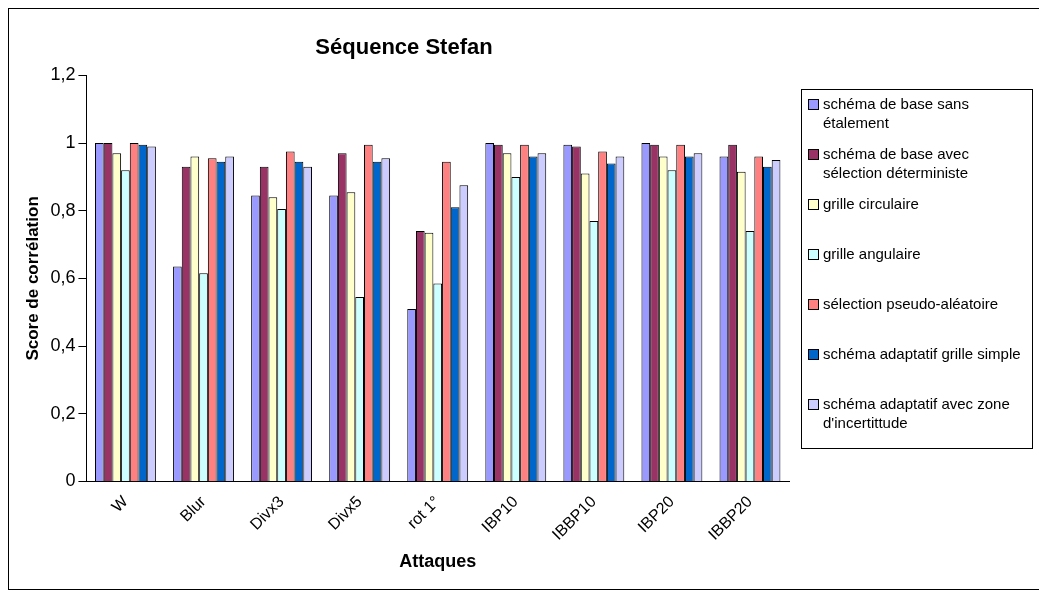 The height and width of the screenshot is (590, 1039). What do you see at coordinates (70, 480) in the screenshot?
I see `y-tick-label: 0` at bounding box center [70, 480].